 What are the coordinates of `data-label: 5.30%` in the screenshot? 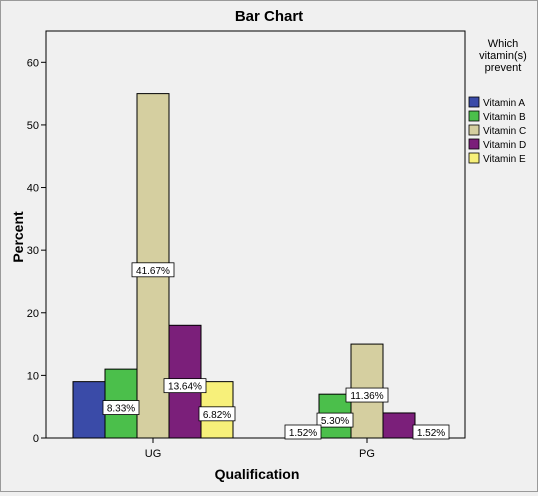 It's located at (335, 420).